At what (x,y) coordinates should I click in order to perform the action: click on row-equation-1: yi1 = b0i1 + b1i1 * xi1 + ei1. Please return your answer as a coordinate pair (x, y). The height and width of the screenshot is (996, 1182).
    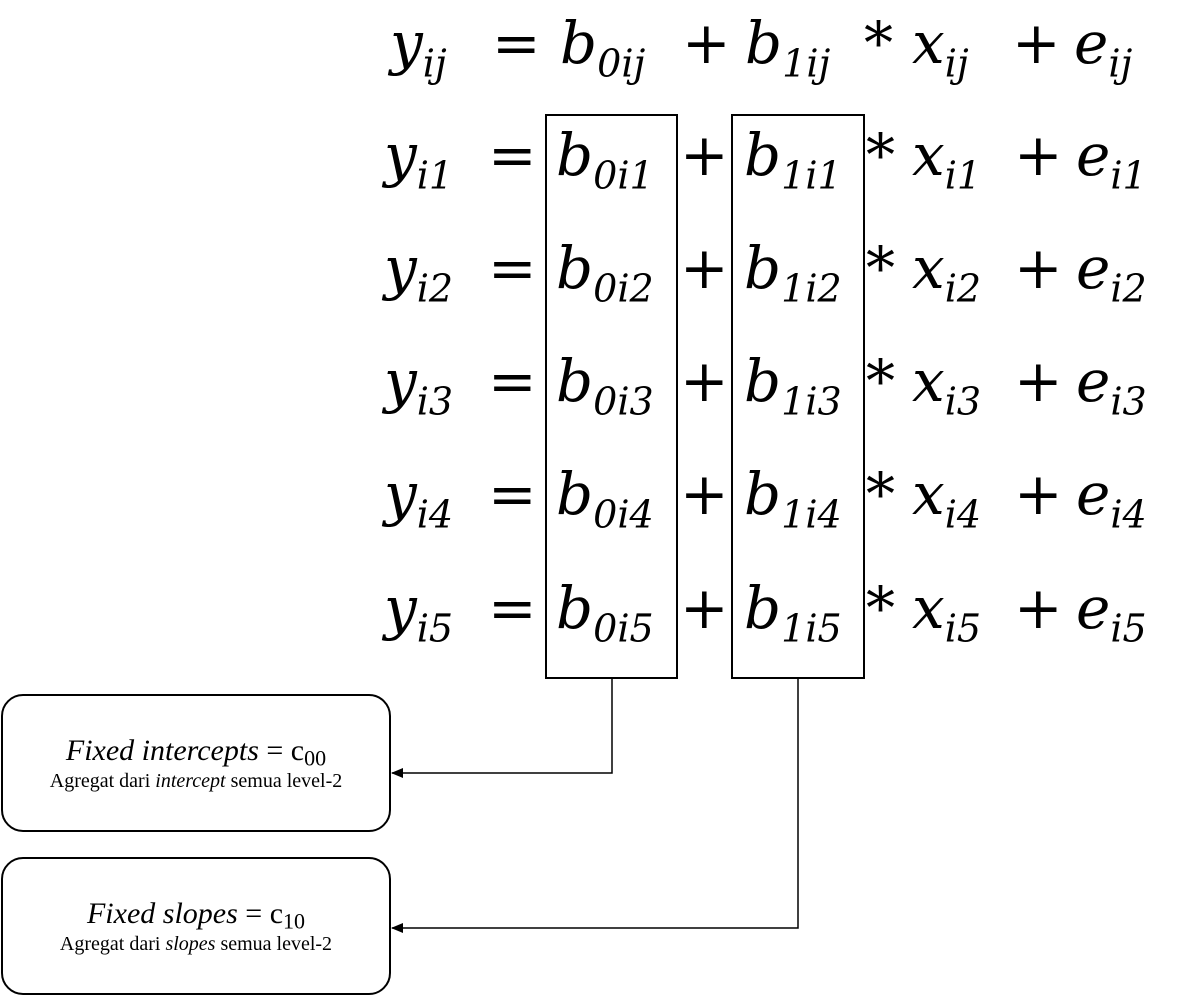
    Looking at the image, I should click on (591, 181).